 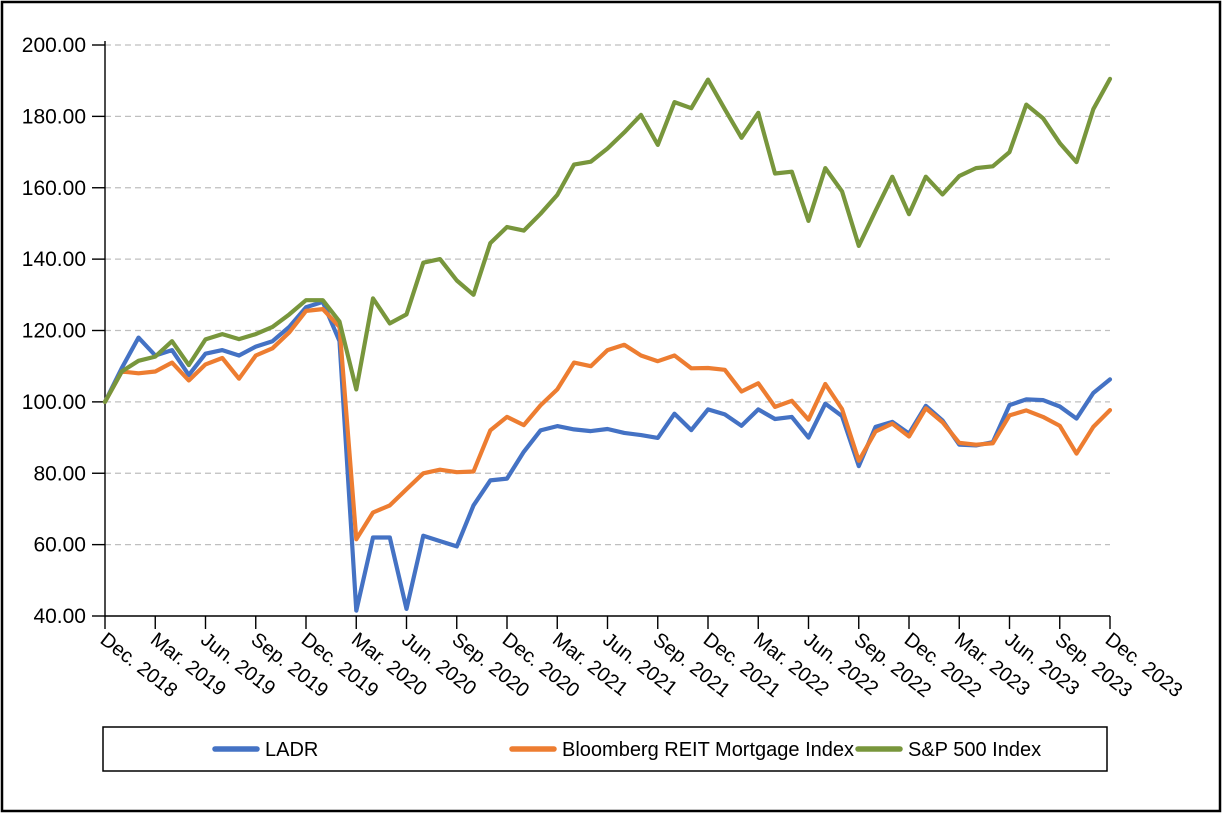 What do you see at coordinates (54, 259) in the screenshot?
I see `y-tick-label-140.00: 140.00` at bounding box center [54, 259].